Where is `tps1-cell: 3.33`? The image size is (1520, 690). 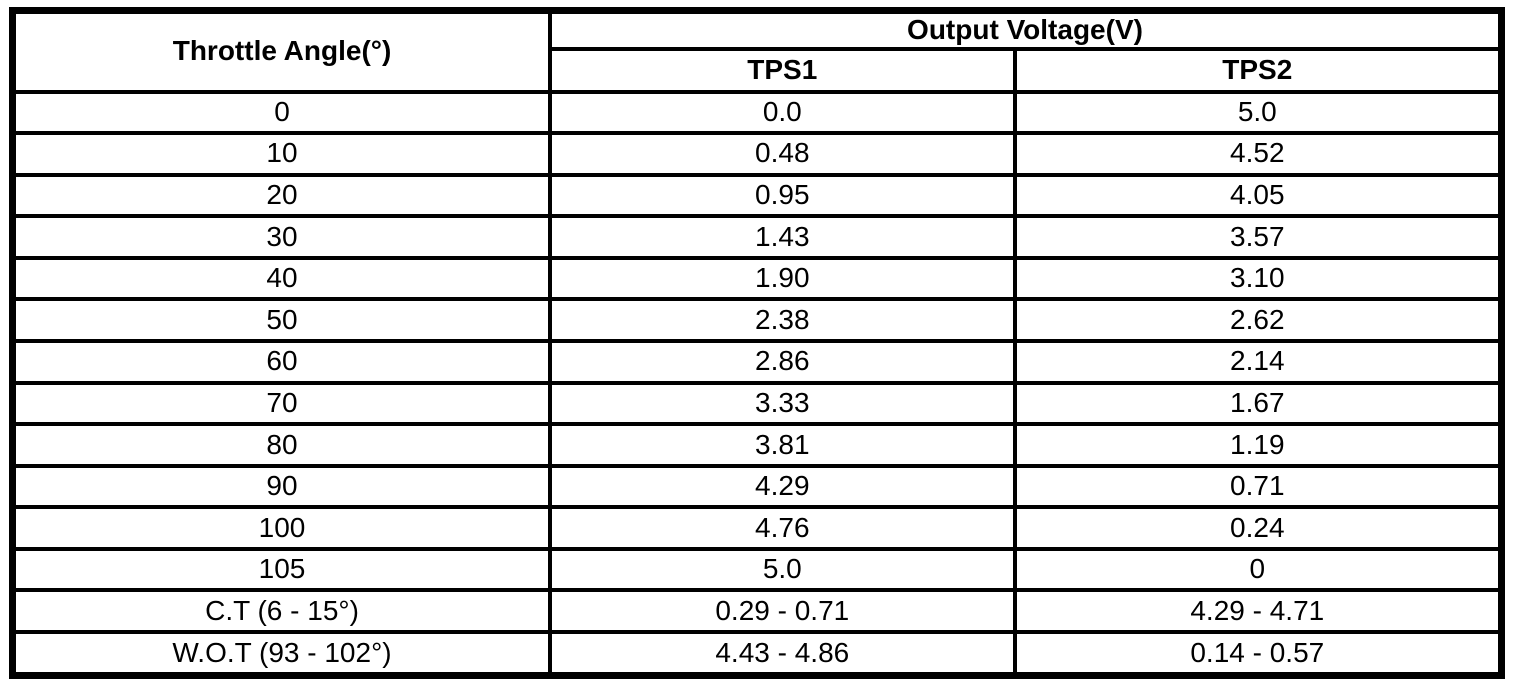 tps1-cell: 3.33 is located at coordinates (782, 403).